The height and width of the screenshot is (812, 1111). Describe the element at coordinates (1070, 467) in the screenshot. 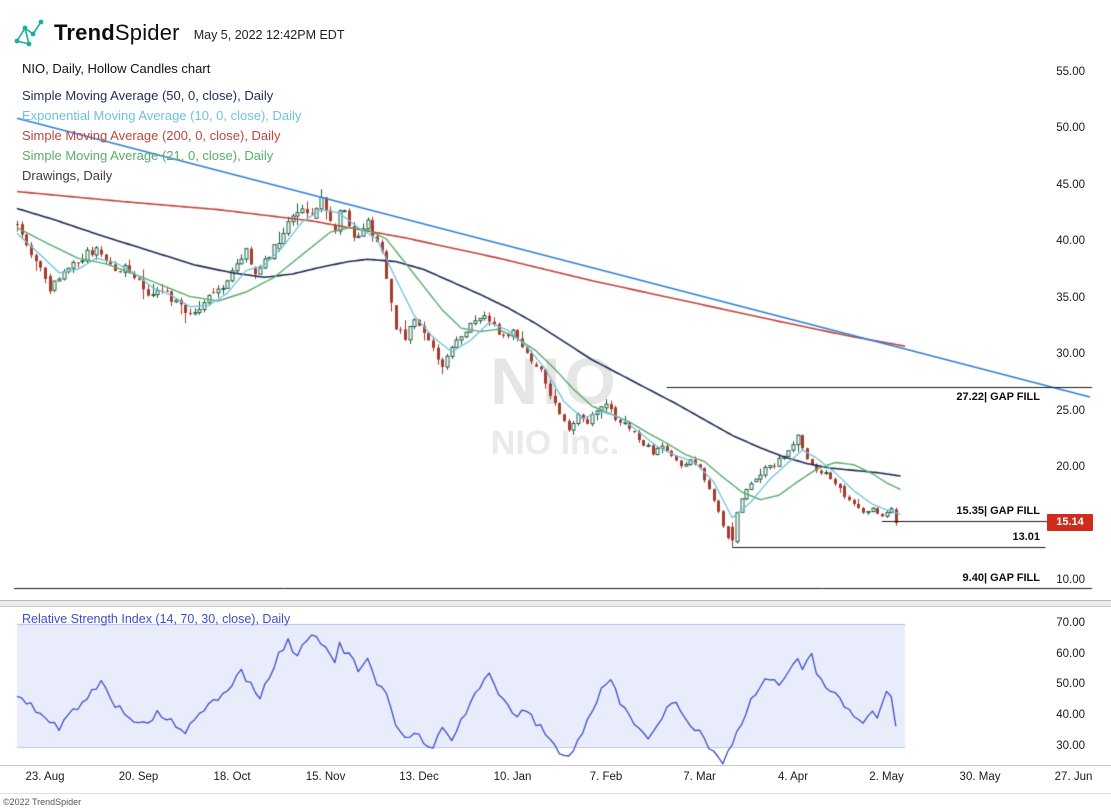

I see `price-tick-20.00: 20.00` at that location.